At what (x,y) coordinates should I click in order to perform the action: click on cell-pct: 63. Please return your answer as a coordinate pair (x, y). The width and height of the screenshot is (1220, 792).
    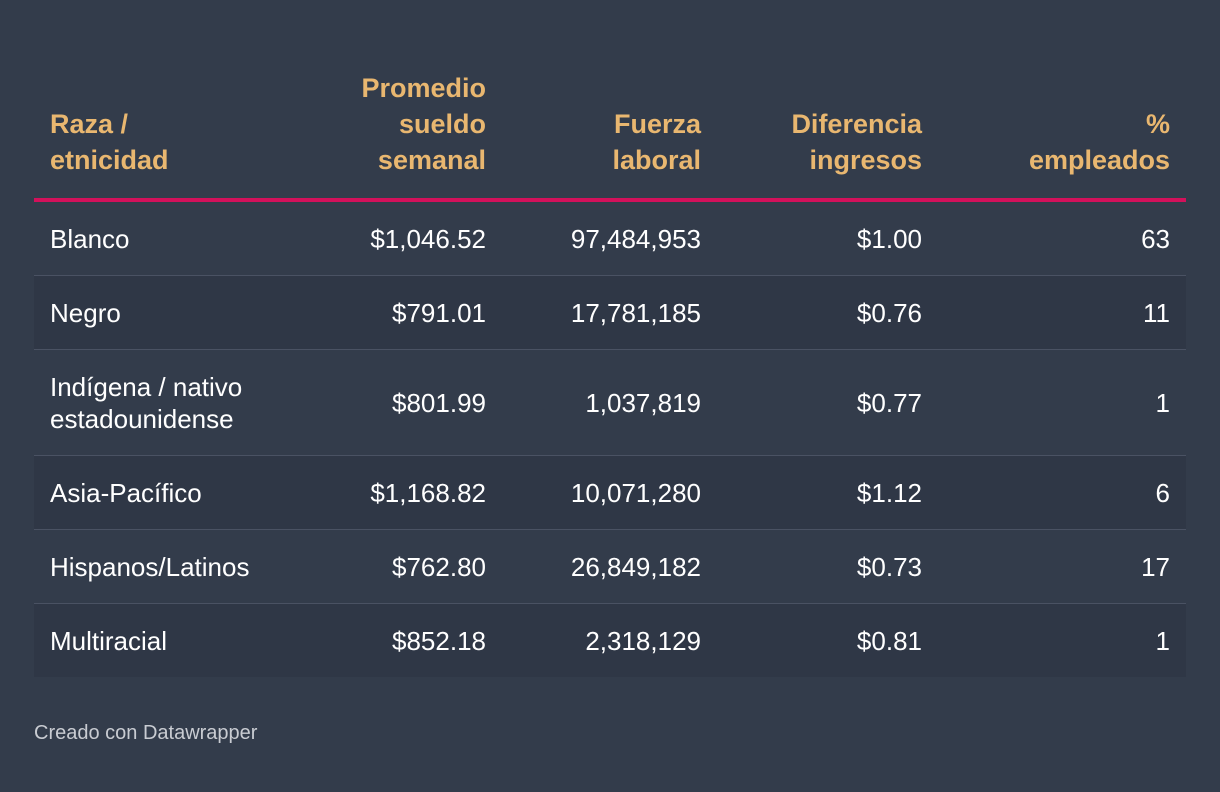
    Looking at the image, I should click on (1062, 238).